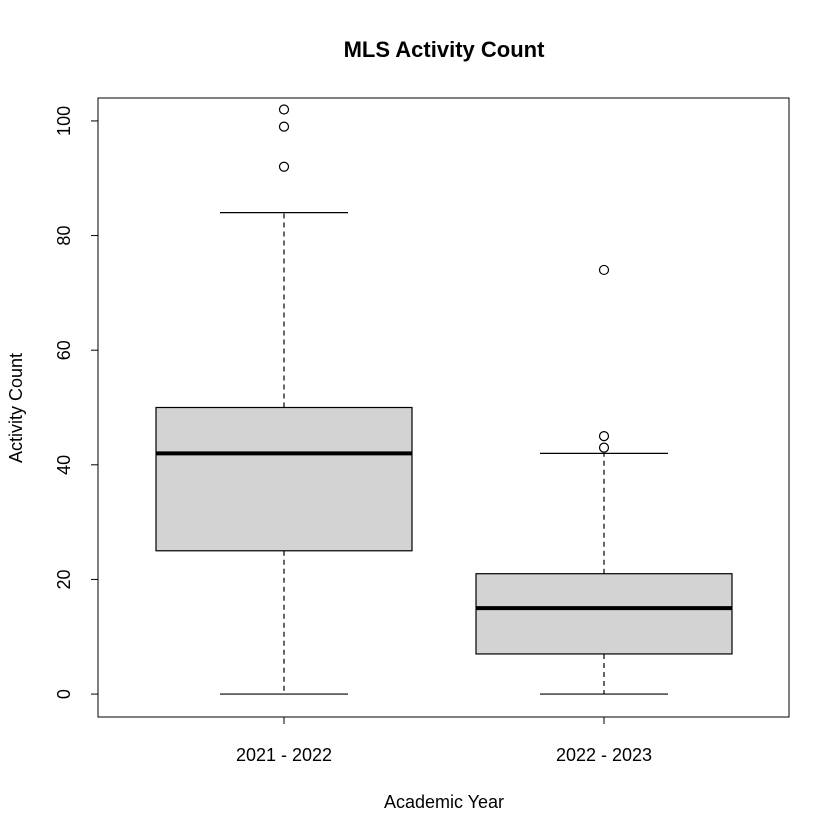  I want to click on y-tick-label: 100, so click(64, 121).